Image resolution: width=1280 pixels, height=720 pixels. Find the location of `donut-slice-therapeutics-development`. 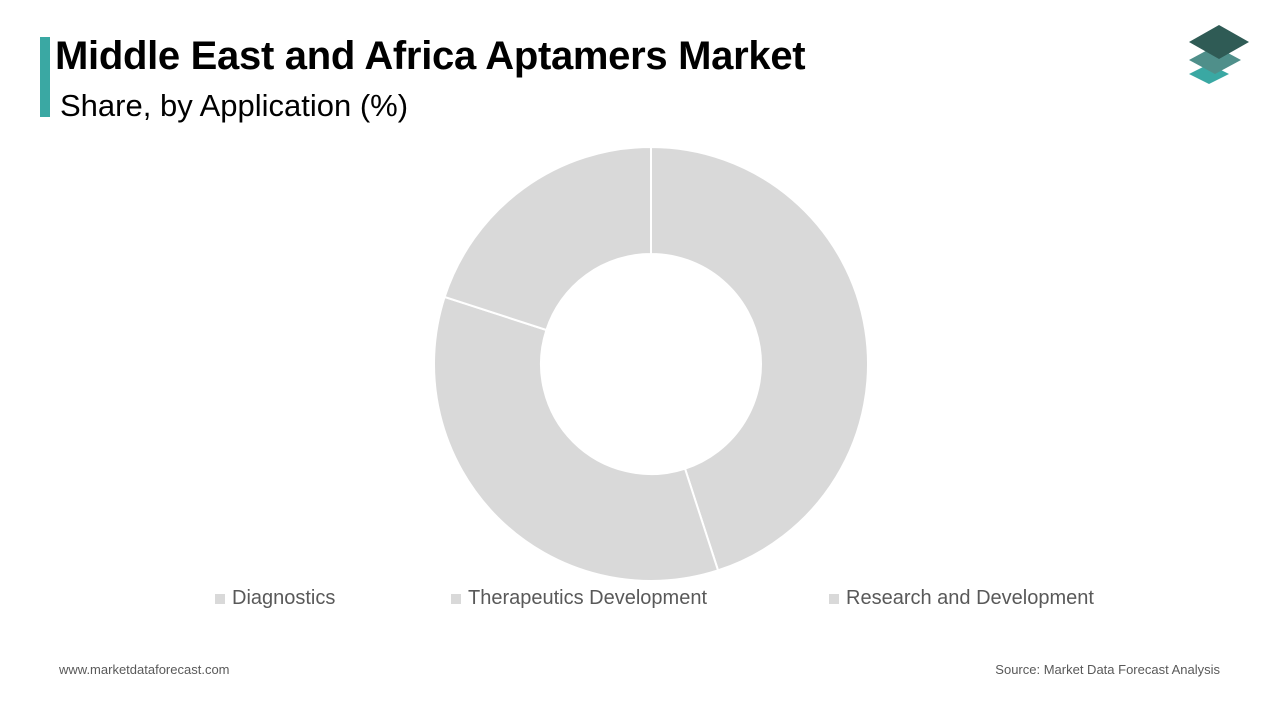

donut-slice-therapeutics-development is located at coordinates (576, 438).